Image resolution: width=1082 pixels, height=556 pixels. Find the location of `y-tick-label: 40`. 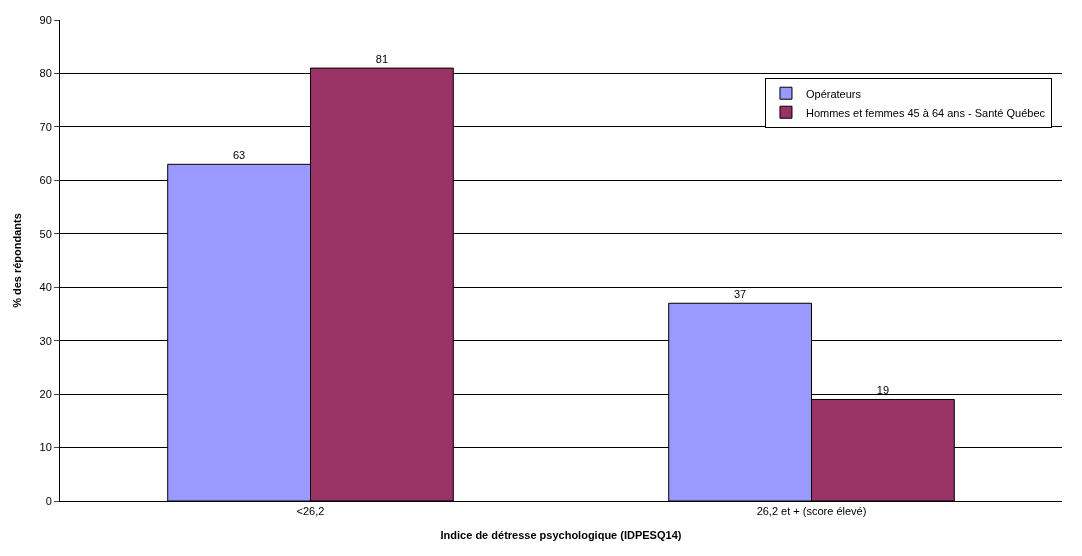

y-tick-label: 40 is located at coordinates (45, 287).